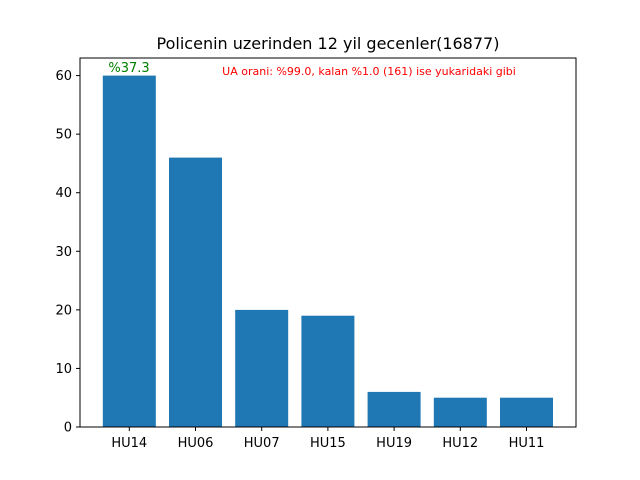 The height and width of the screenshot is (480, 640). I want to click on x-tick-label: HU14, so click(129, 443).